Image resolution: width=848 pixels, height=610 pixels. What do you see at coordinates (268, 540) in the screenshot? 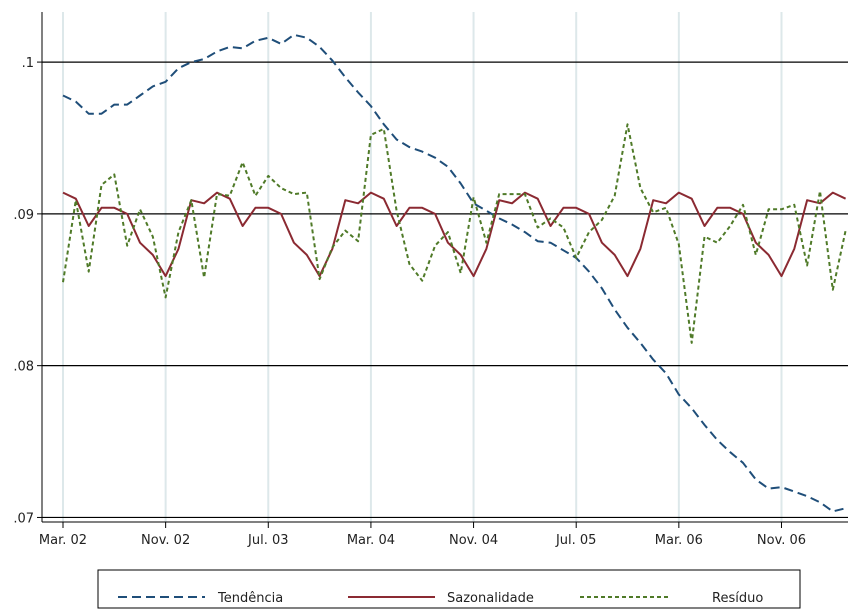
I see `x-tick-label: Jul. 03` at bounding box center [268, 540].